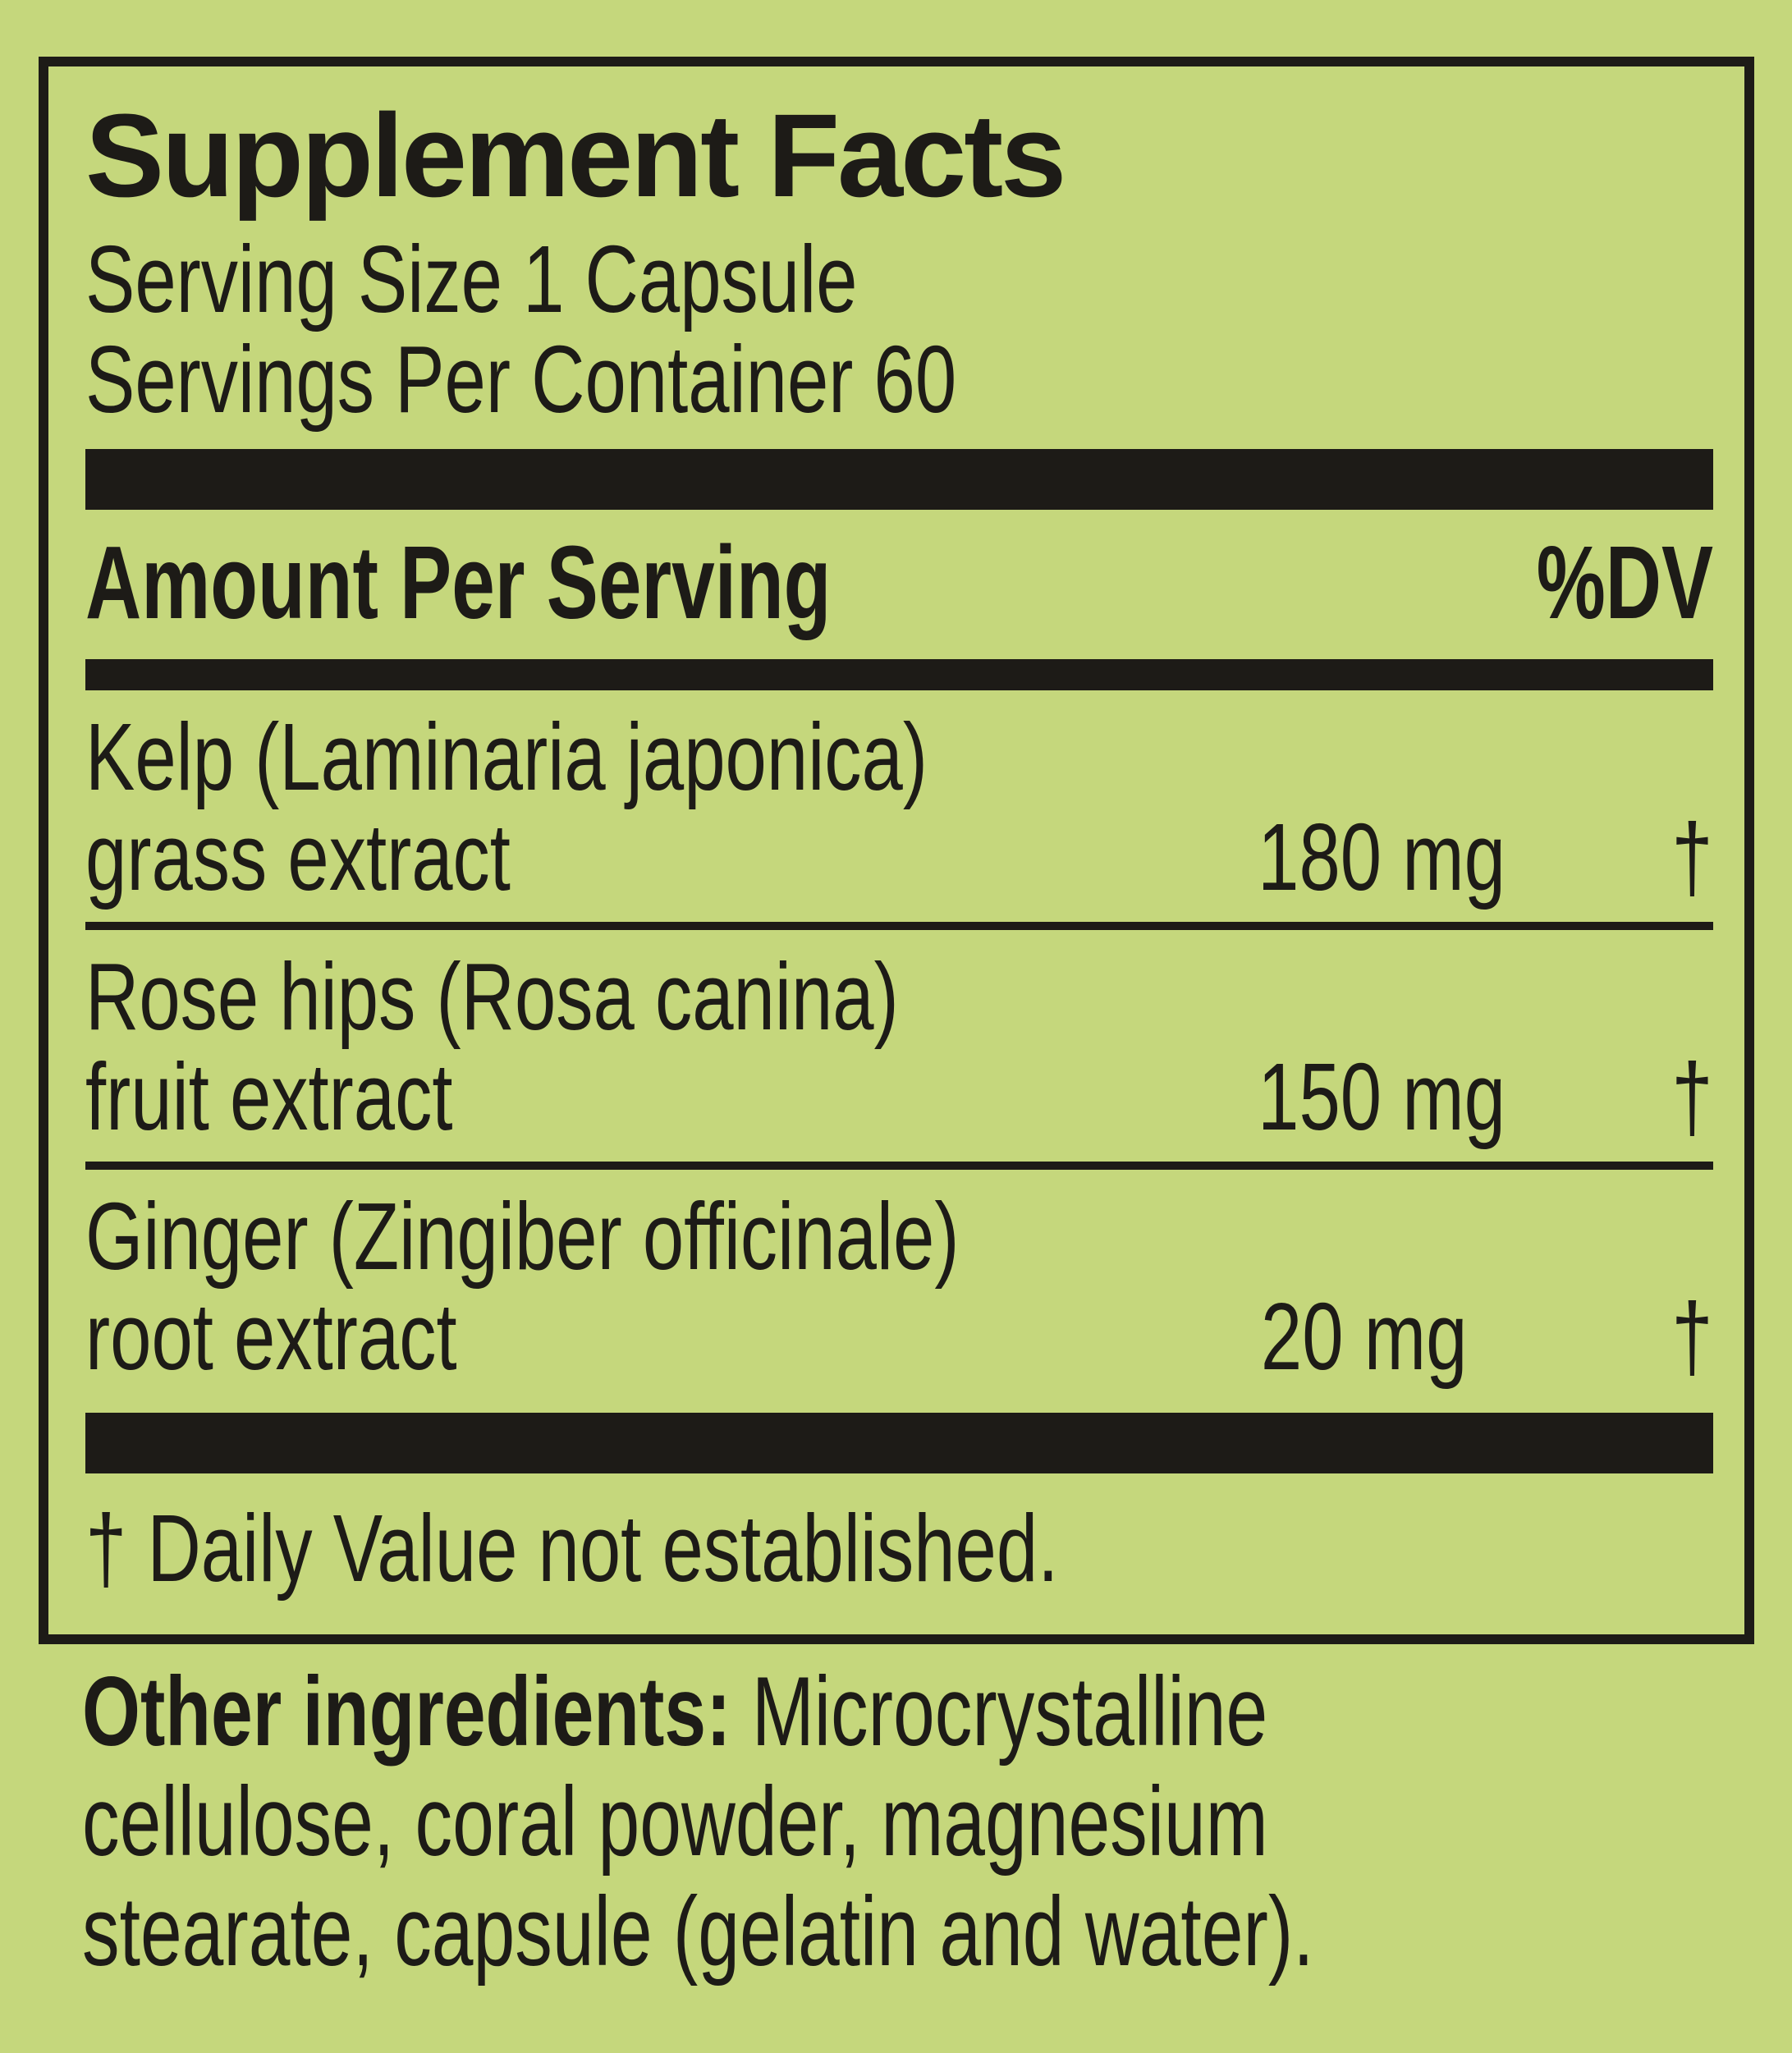 The width and height of the screenshot is (1792, 2053). I want to click on daily-value-footnote-text: † Daily Value not established., so click(572, 1548).